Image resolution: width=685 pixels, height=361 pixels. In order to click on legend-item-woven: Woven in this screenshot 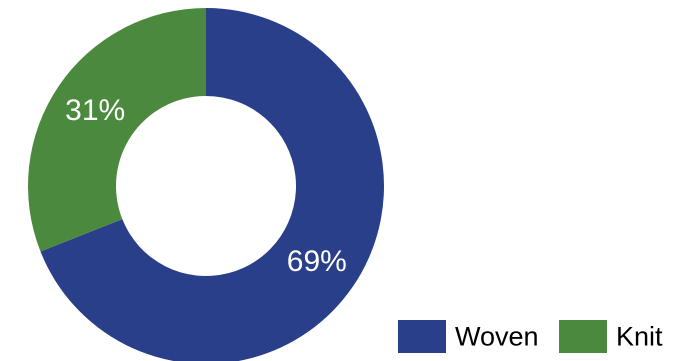, I will do `click(468, 336)`.